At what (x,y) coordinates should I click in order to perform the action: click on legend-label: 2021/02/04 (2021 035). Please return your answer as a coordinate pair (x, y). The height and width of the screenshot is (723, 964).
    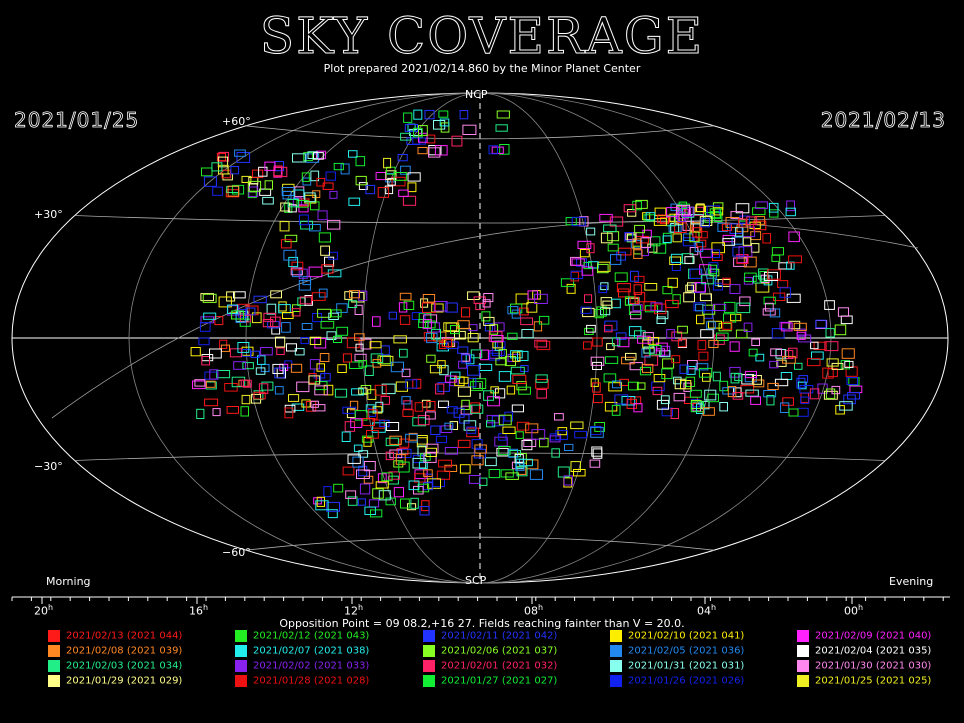
    Looking at the image, I should click on (873, 651).